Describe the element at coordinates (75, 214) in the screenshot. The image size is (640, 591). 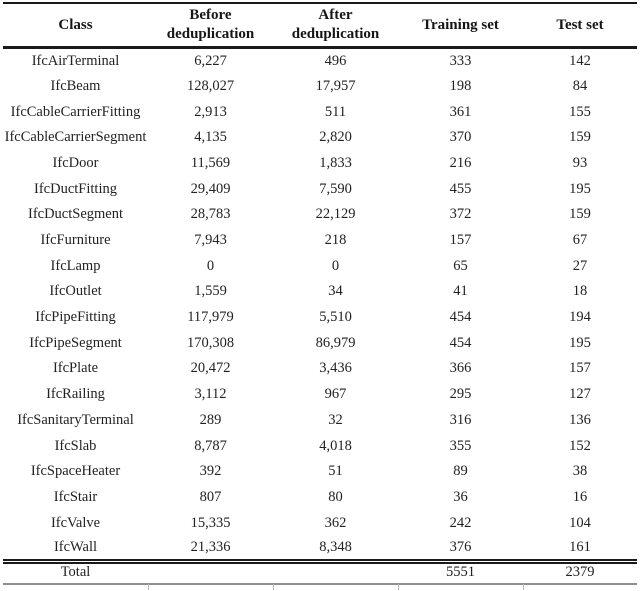
I see `class-name-cell: IfcDuctSegment` at that location.